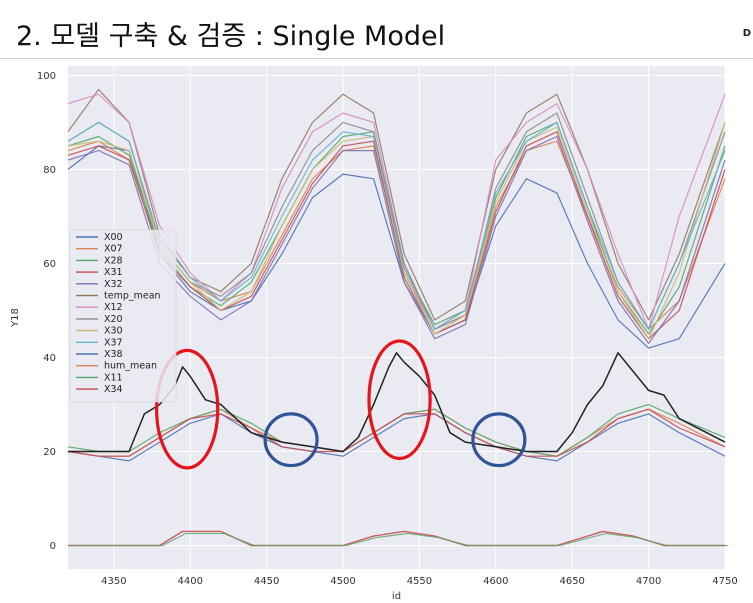 This screenshot has height=603, width=753. Describe the element at coordinates (746, 33) in the screenshot. I see `corner-mark: D` at that location.